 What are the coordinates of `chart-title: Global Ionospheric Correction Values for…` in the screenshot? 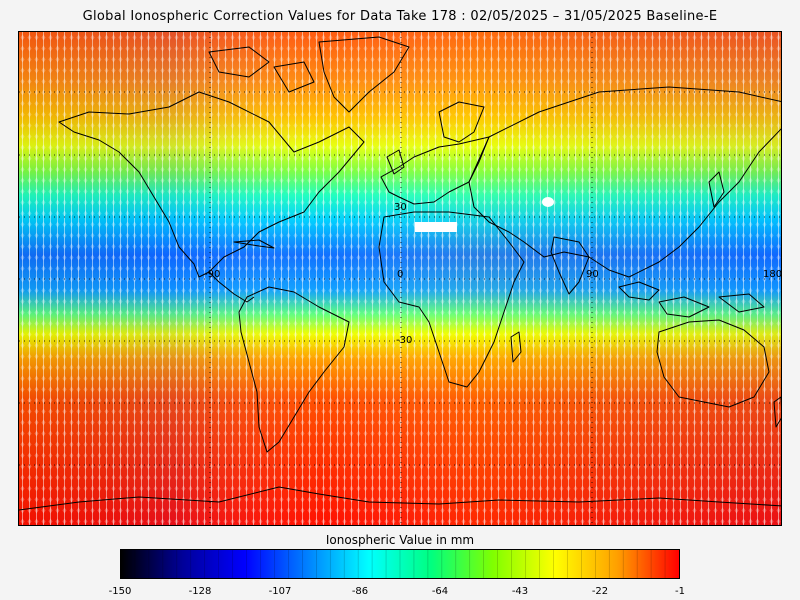 It's located at (400, 16).